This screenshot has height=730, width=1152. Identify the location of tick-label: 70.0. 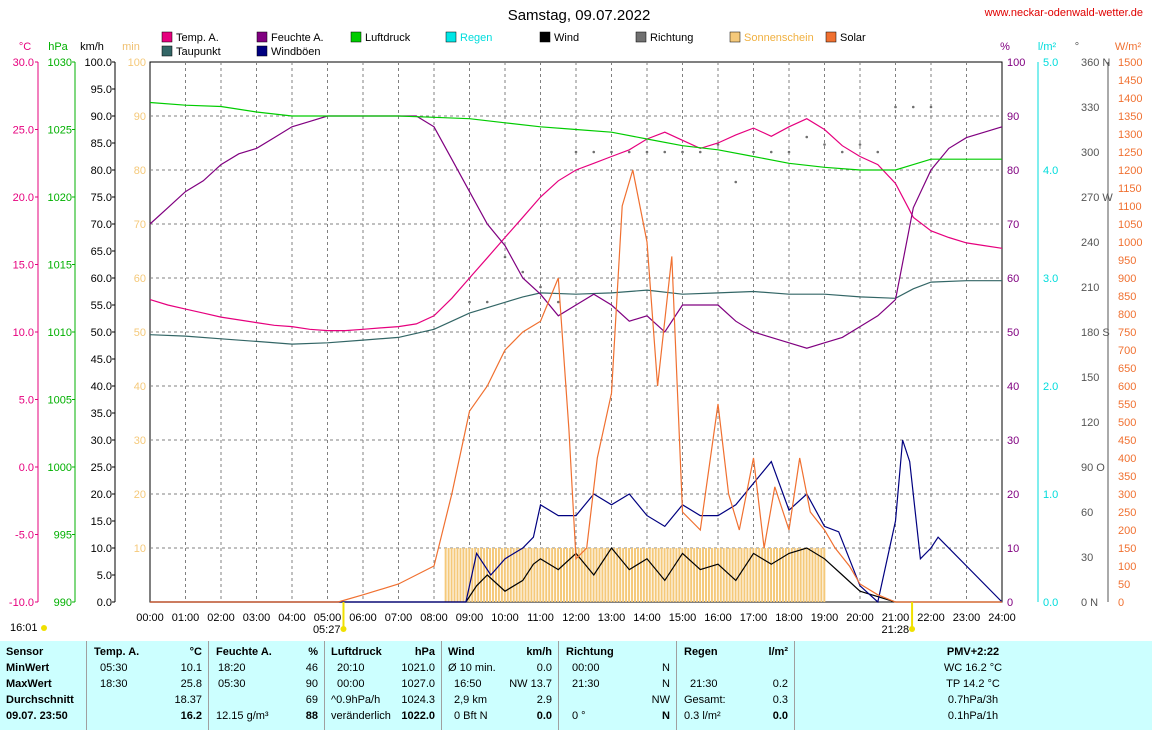
(101, 225).